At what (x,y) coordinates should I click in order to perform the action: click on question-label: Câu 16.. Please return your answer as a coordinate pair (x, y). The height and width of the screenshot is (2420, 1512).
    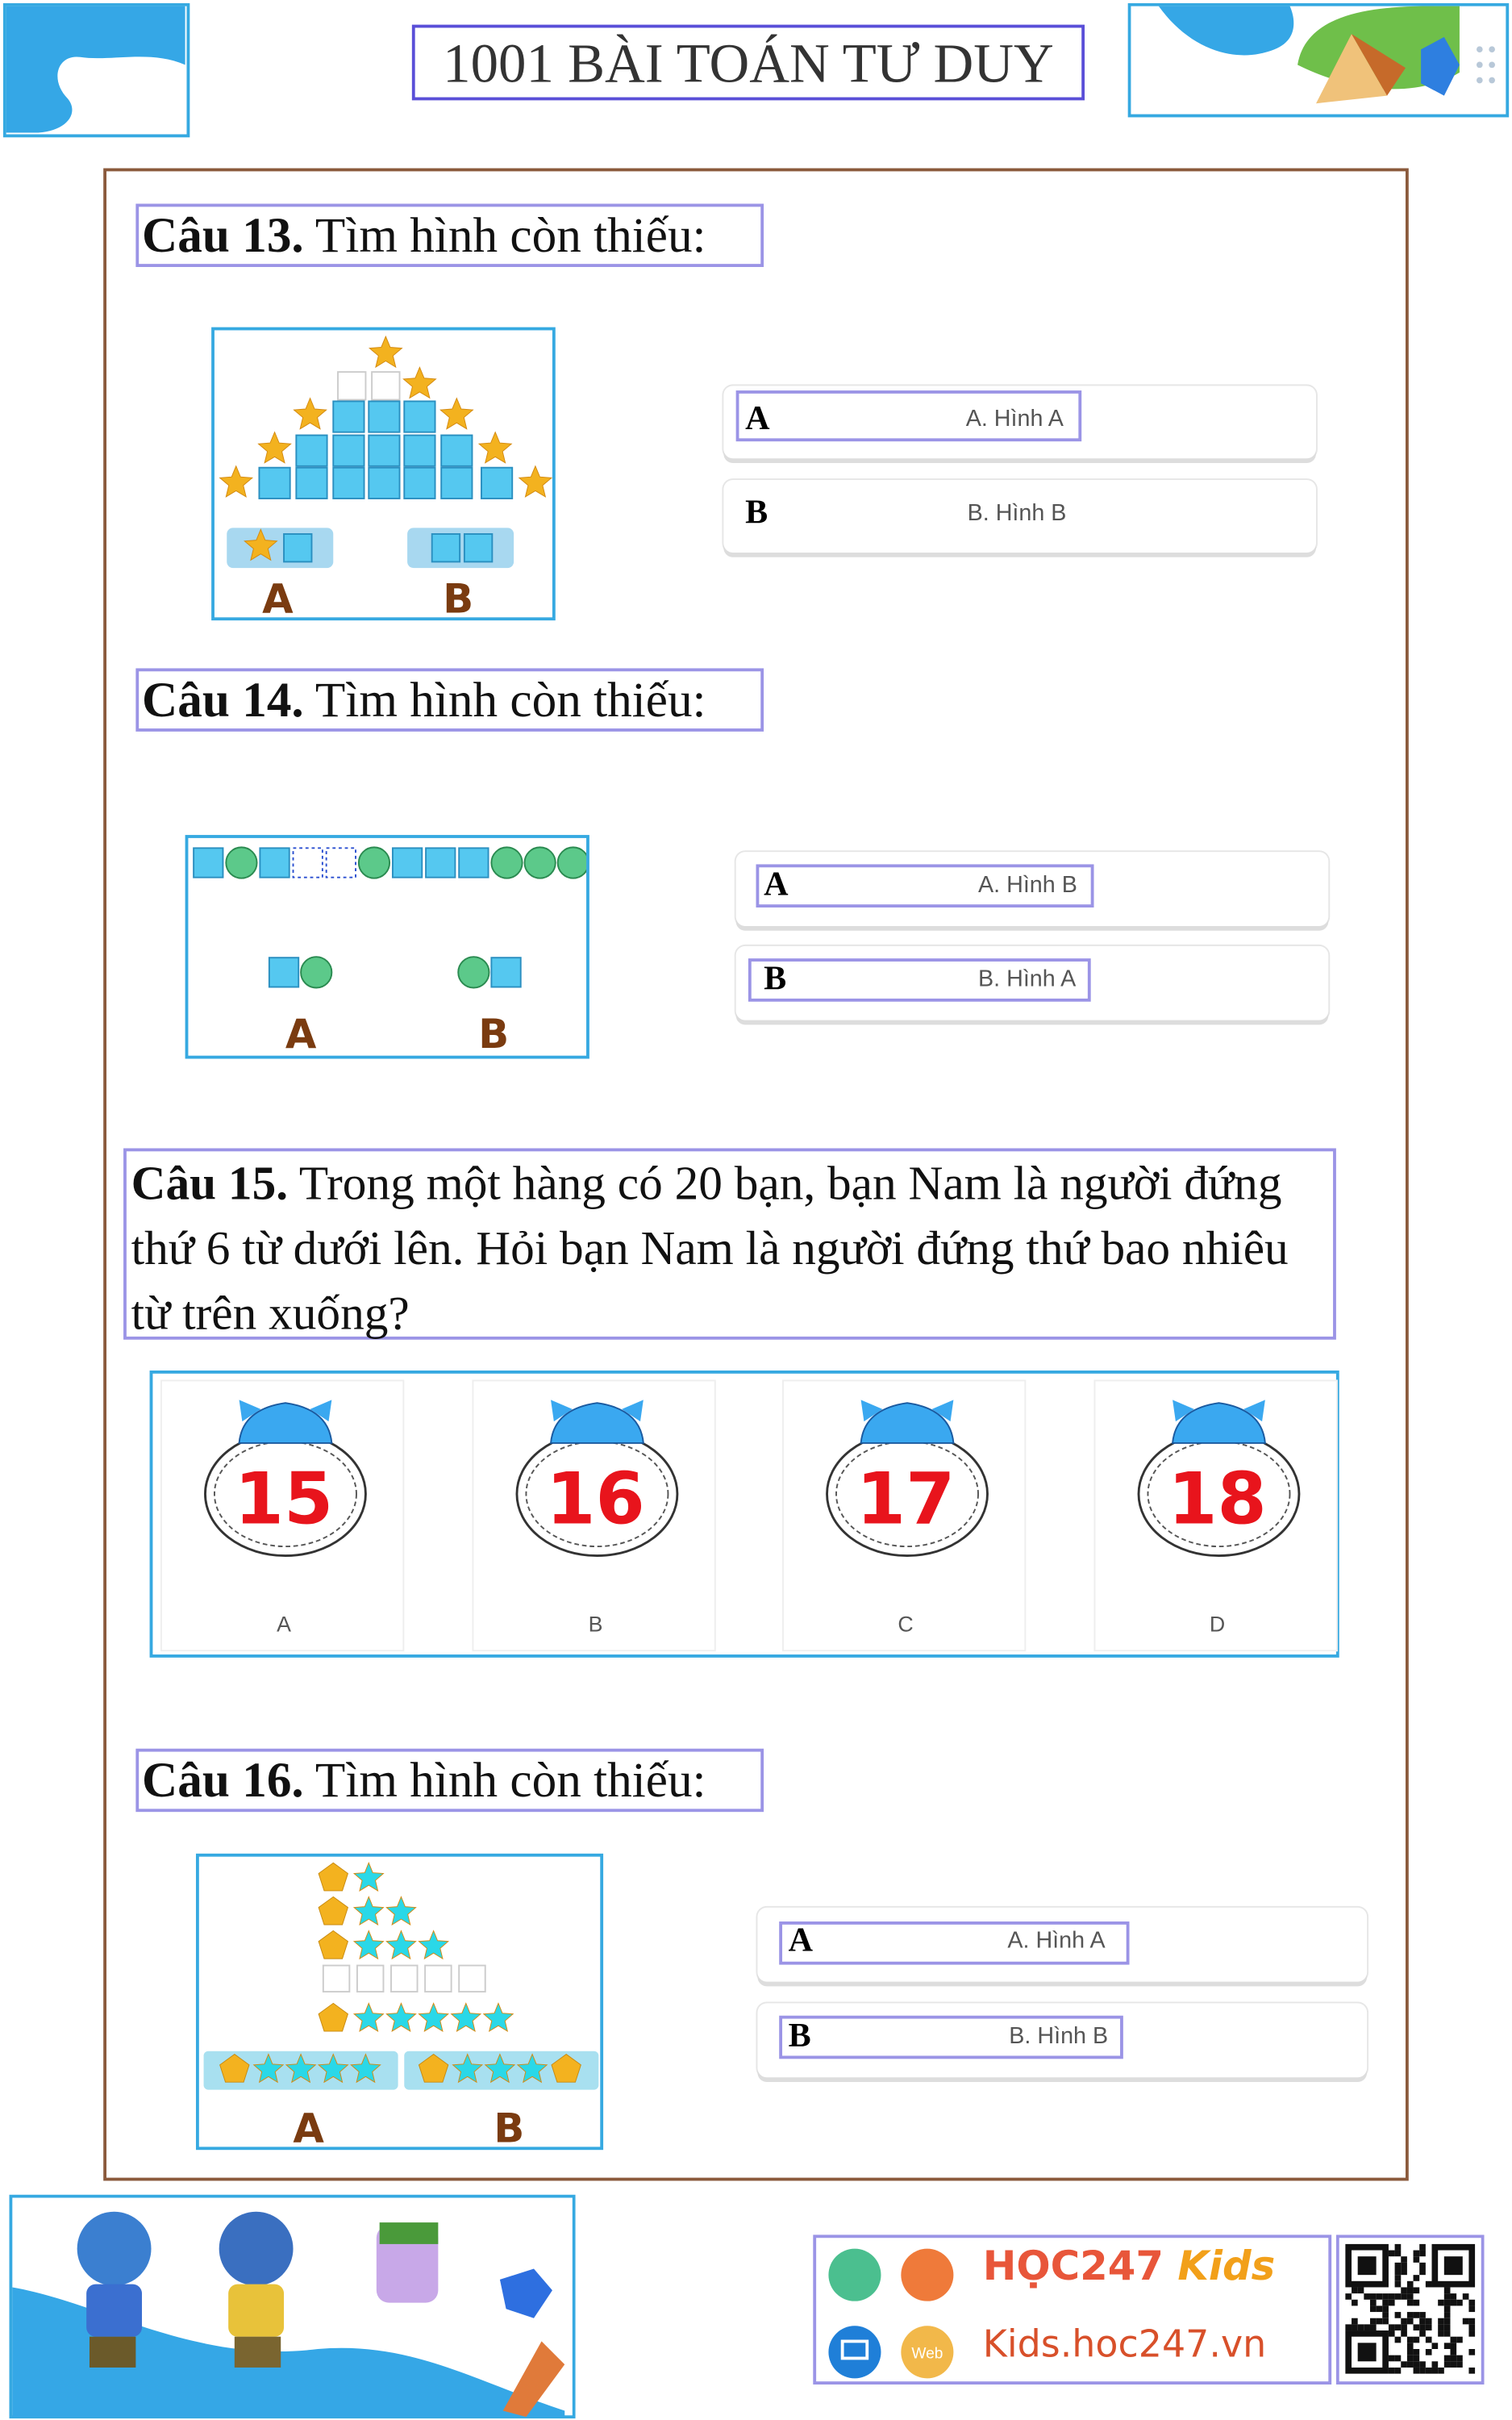
    Looking at the image, I should click on (223, 1780).